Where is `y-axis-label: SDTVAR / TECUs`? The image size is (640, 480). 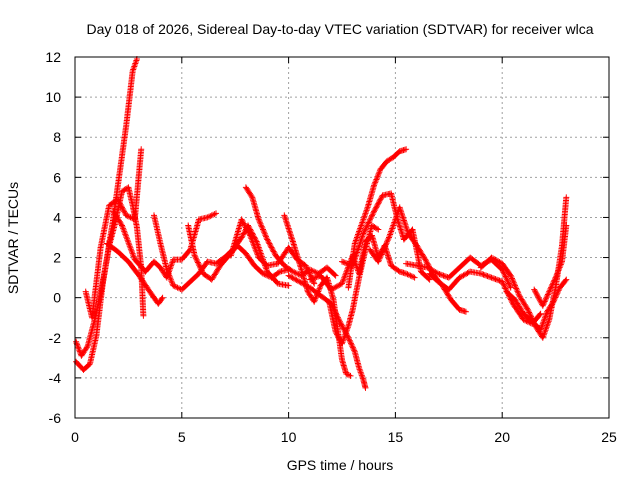
y-axis-label: SDTVAR / TECUs is located at coordinates (13, 238).